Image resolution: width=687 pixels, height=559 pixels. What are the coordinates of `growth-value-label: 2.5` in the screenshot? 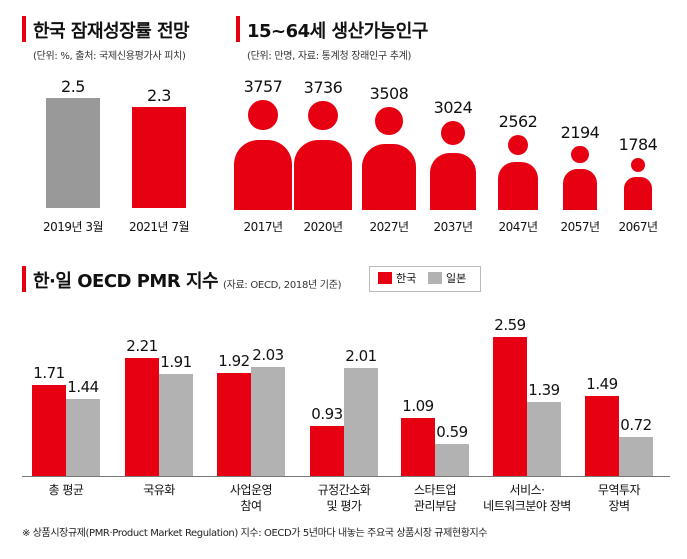 It's located at (73, 86).